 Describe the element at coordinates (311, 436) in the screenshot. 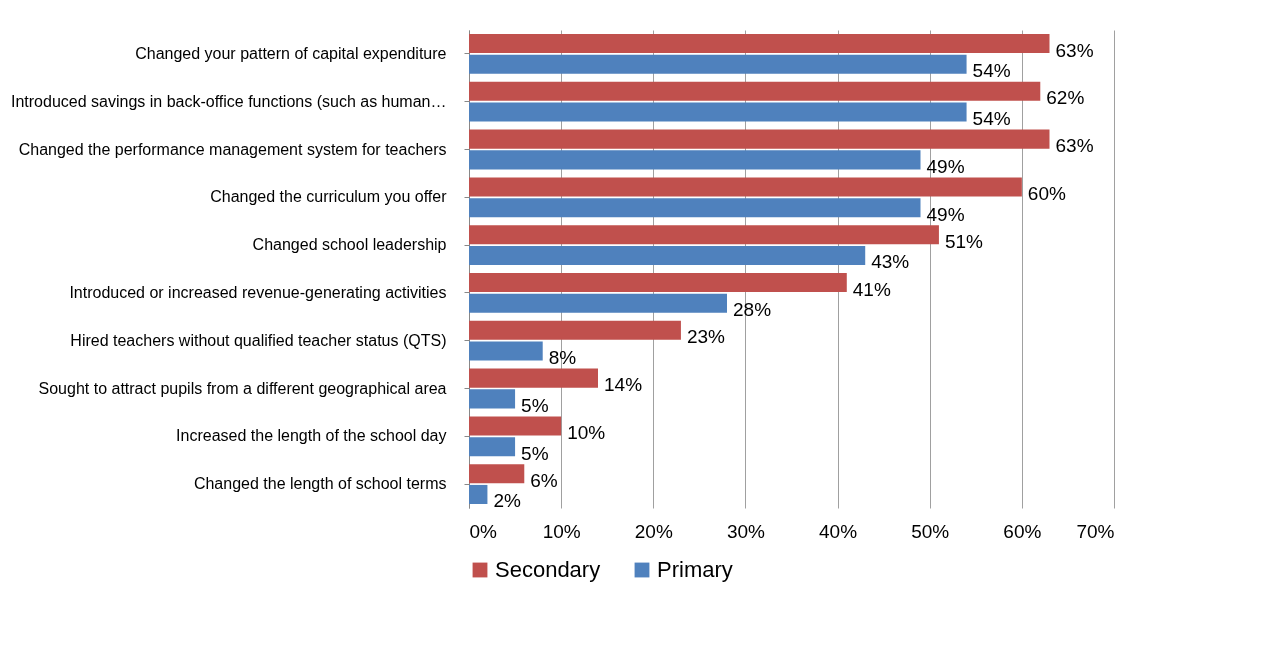

I see `y-tick-label: Increased the length of the school day` at that location.